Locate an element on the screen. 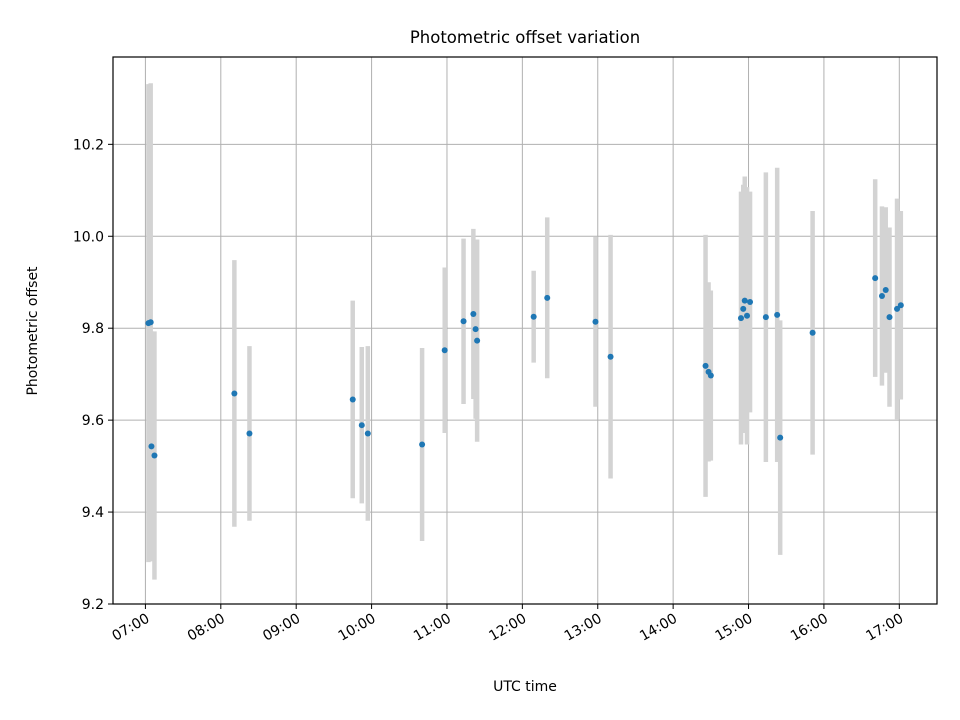 This screenshot has height=720, width=960. y-tick-label: 10.0 is located at coordinates (88, 237).